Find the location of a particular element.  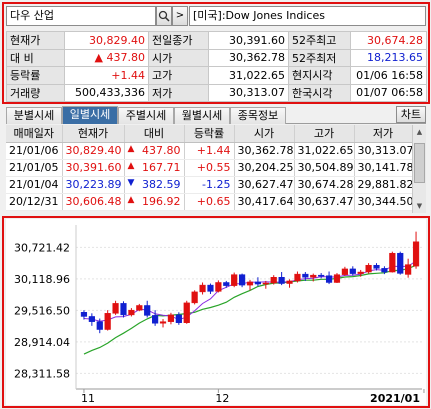

info-value: 500,433,336 is located at coordinates (106, 92).